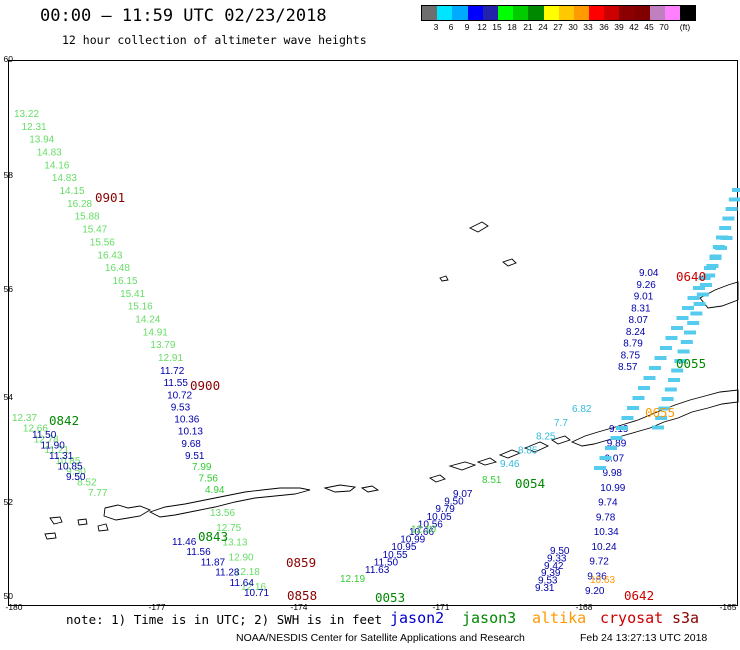  What do you see at coordinates (162, 345) in the screenshot?
I see `wave-height-value: 13.79` at bounding box center [162, 345].